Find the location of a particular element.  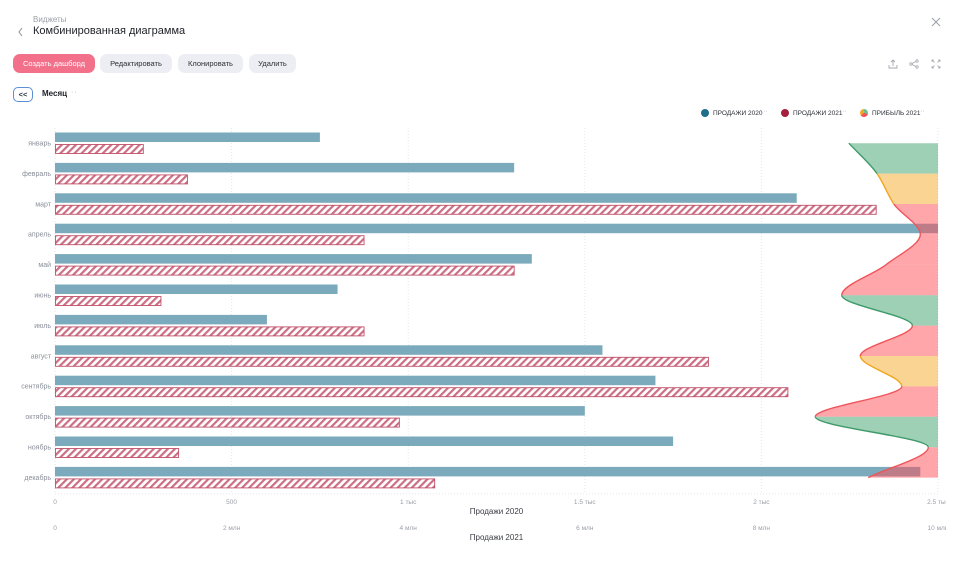

export-button is located at coordinates (893, 63).